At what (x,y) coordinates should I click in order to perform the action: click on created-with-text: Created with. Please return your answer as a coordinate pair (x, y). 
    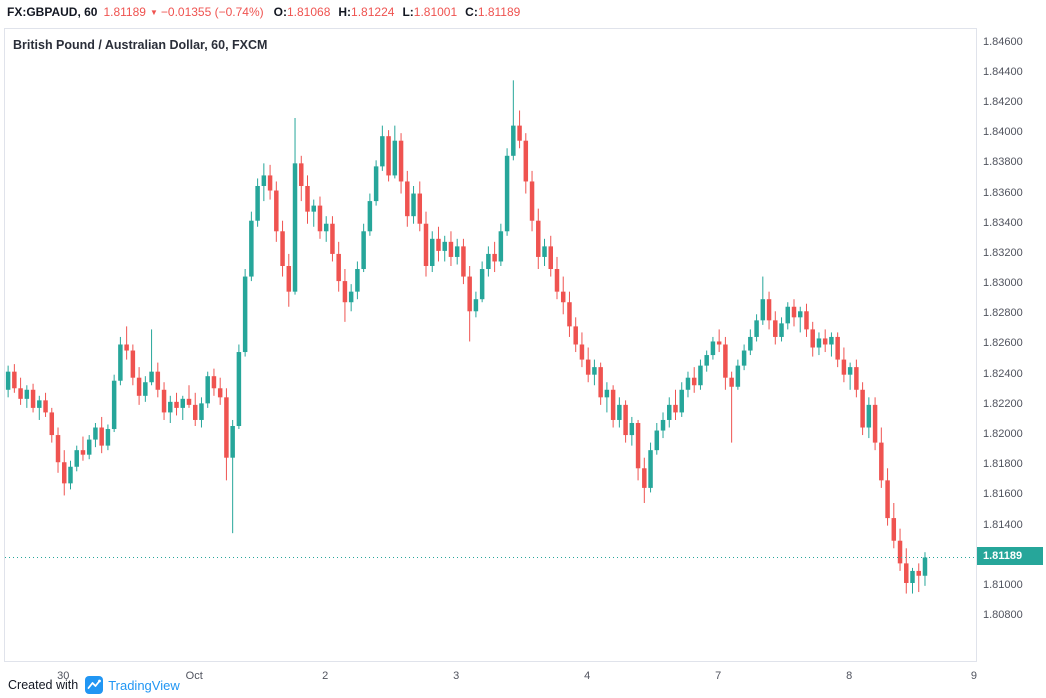
    Looking at the image, I should click on (43, 685).